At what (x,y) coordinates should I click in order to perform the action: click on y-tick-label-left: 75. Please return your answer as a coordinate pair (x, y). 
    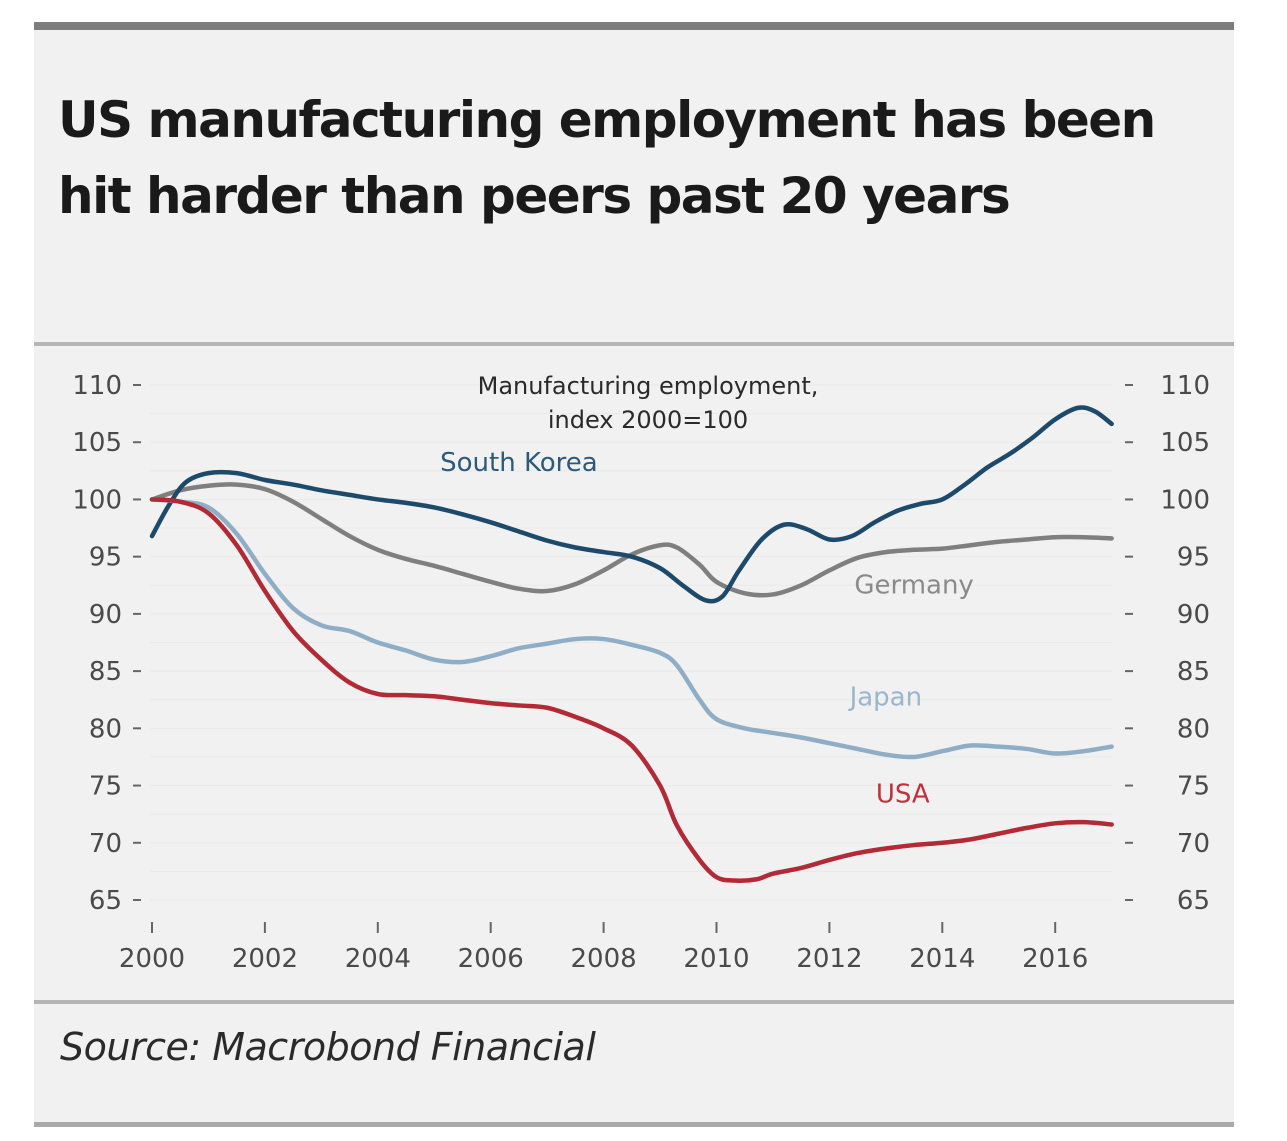
    Looking at the image, I should click on (105, 787).